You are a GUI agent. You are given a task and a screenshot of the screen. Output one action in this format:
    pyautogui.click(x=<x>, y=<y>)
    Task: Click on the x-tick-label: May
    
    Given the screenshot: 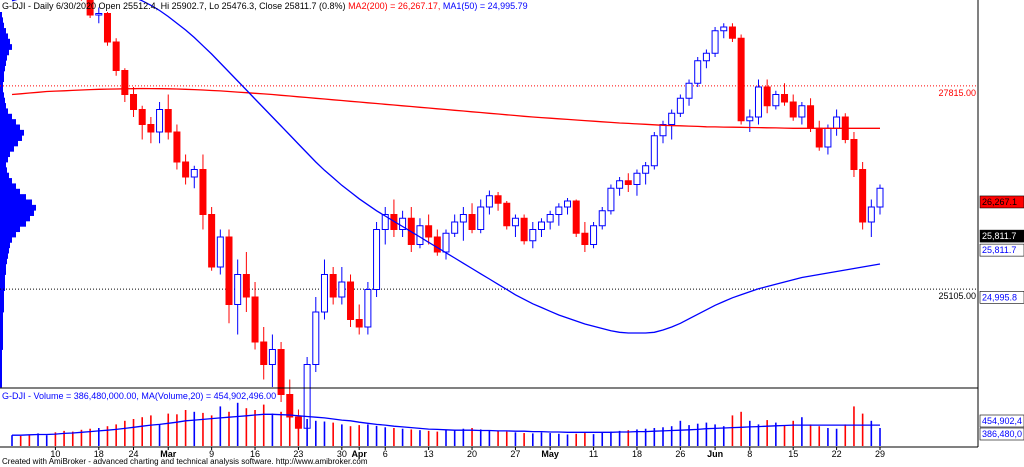 What is the action you would take?
    pyautogui.click(x=550, y=454)
    